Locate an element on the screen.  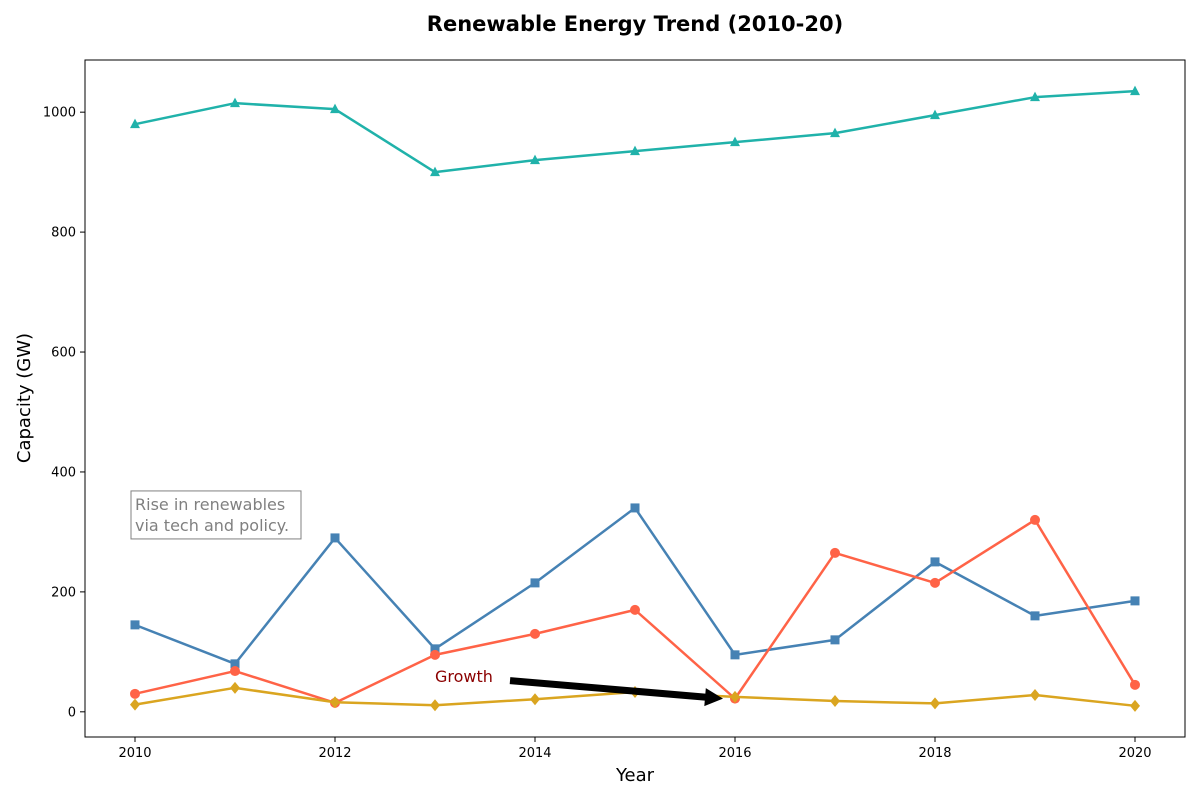
x-tick-label: 2016 is located at coordinates (734, 753).